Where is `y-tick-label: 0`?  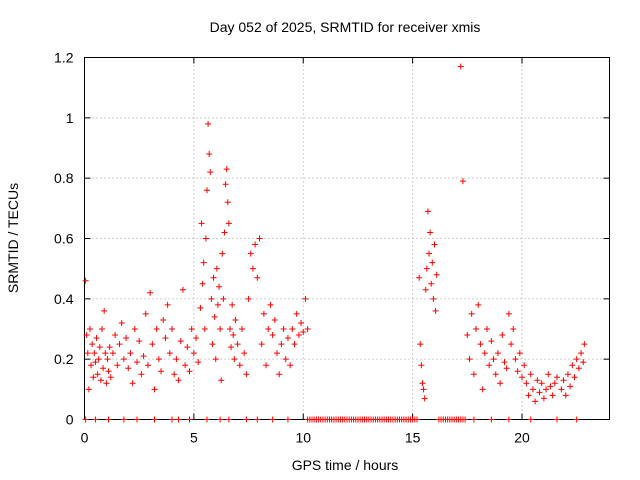 y-tick-label: 0 is located at coordinates (70, 420).